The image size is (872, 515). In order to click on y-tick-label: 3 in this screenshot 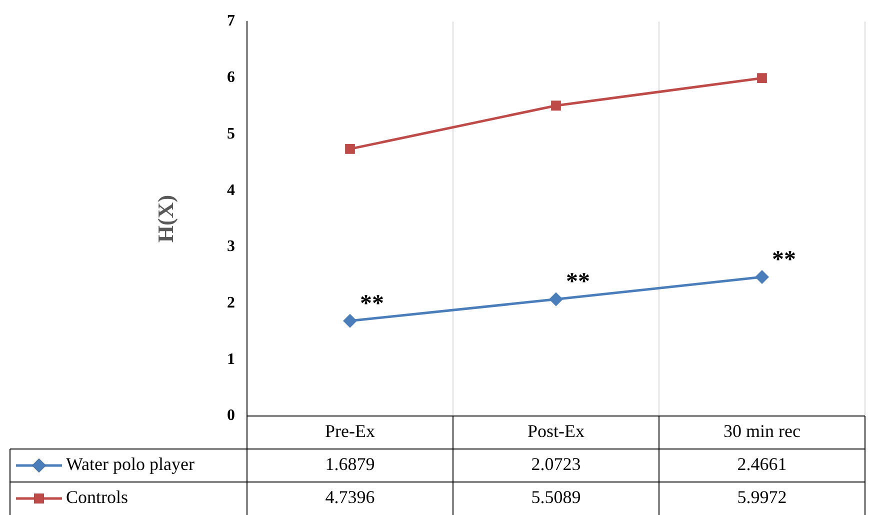, I will do `click(231, 247)`.